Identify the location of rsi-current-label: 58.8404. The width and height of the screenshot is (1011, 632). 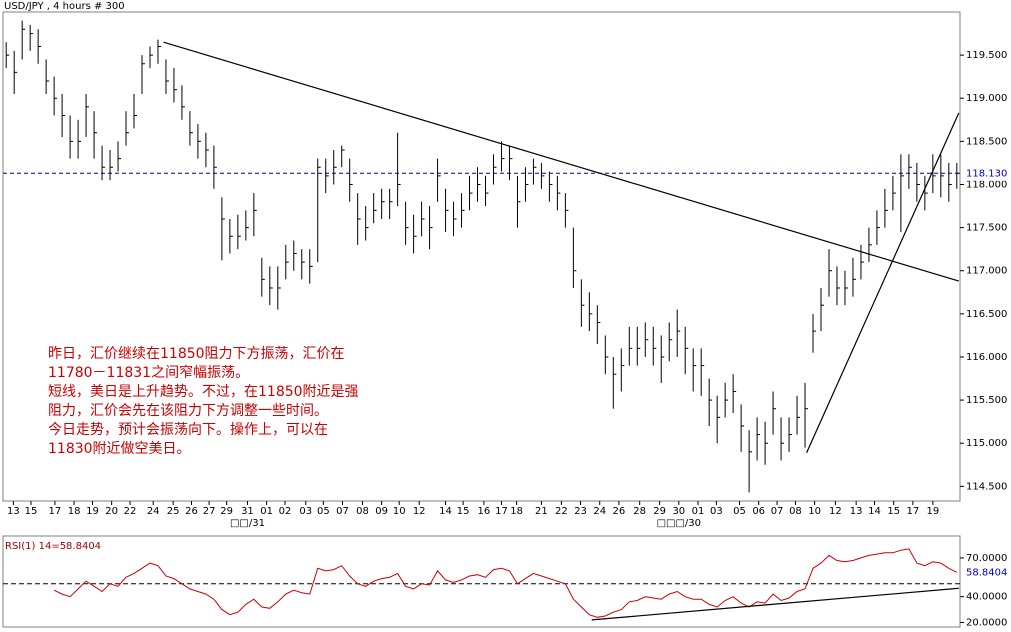
(986, 572).